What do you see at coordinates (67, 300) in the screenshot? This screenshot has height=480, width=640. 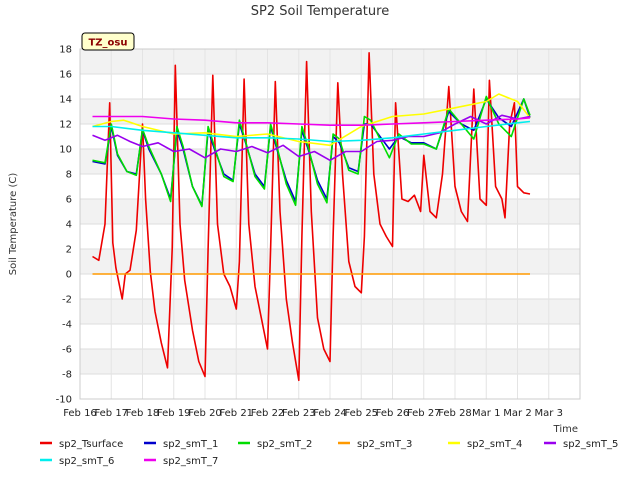 I see `y-tick-label: -2` at bounding box center [67, 300].